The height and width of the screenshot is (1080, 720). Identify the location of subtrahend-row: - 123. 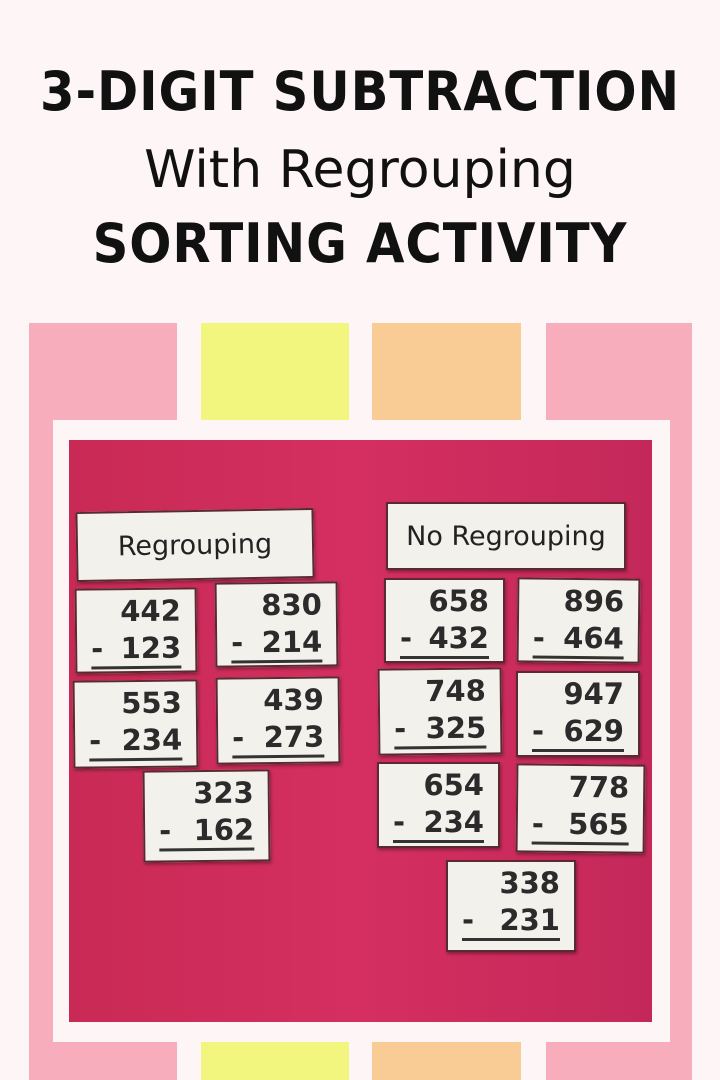
(136, 649).